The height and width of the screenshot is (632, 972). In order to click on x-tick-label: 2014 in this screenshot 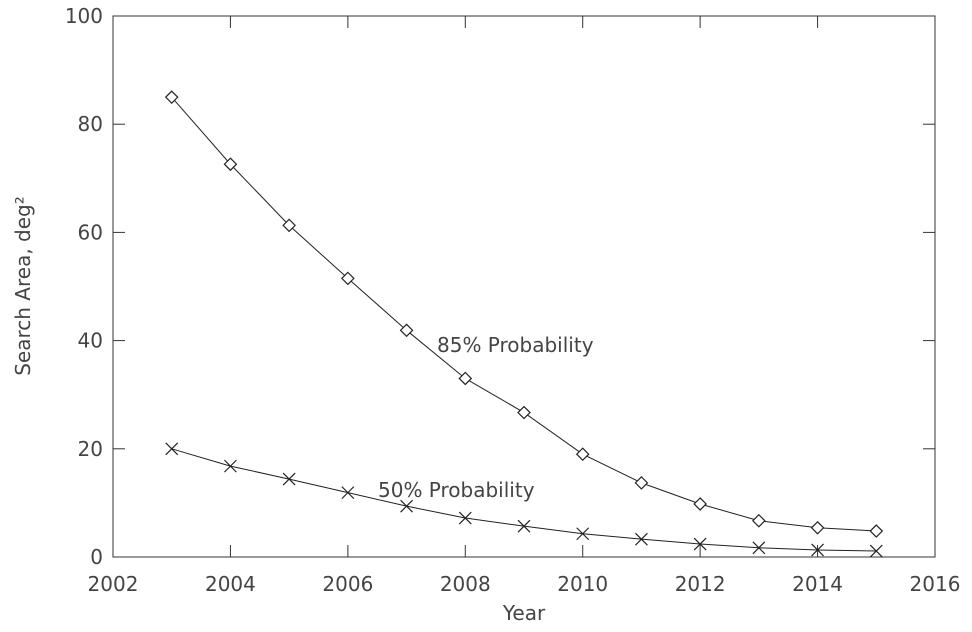, I will do `click(817, 584)`.